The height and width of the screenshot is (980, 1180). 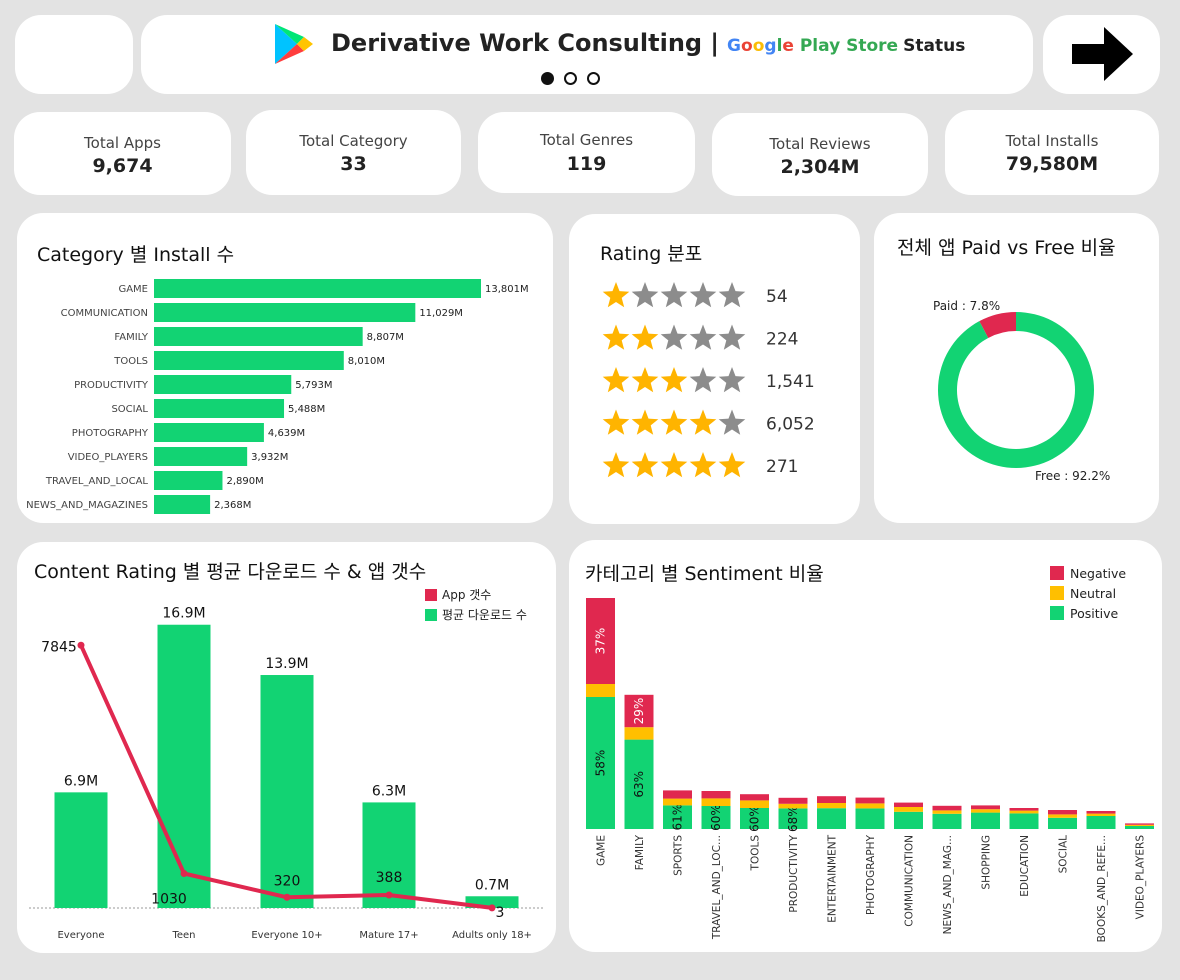 I want to click on x-tick-label: SPORTS, so click(x=679, y=855).